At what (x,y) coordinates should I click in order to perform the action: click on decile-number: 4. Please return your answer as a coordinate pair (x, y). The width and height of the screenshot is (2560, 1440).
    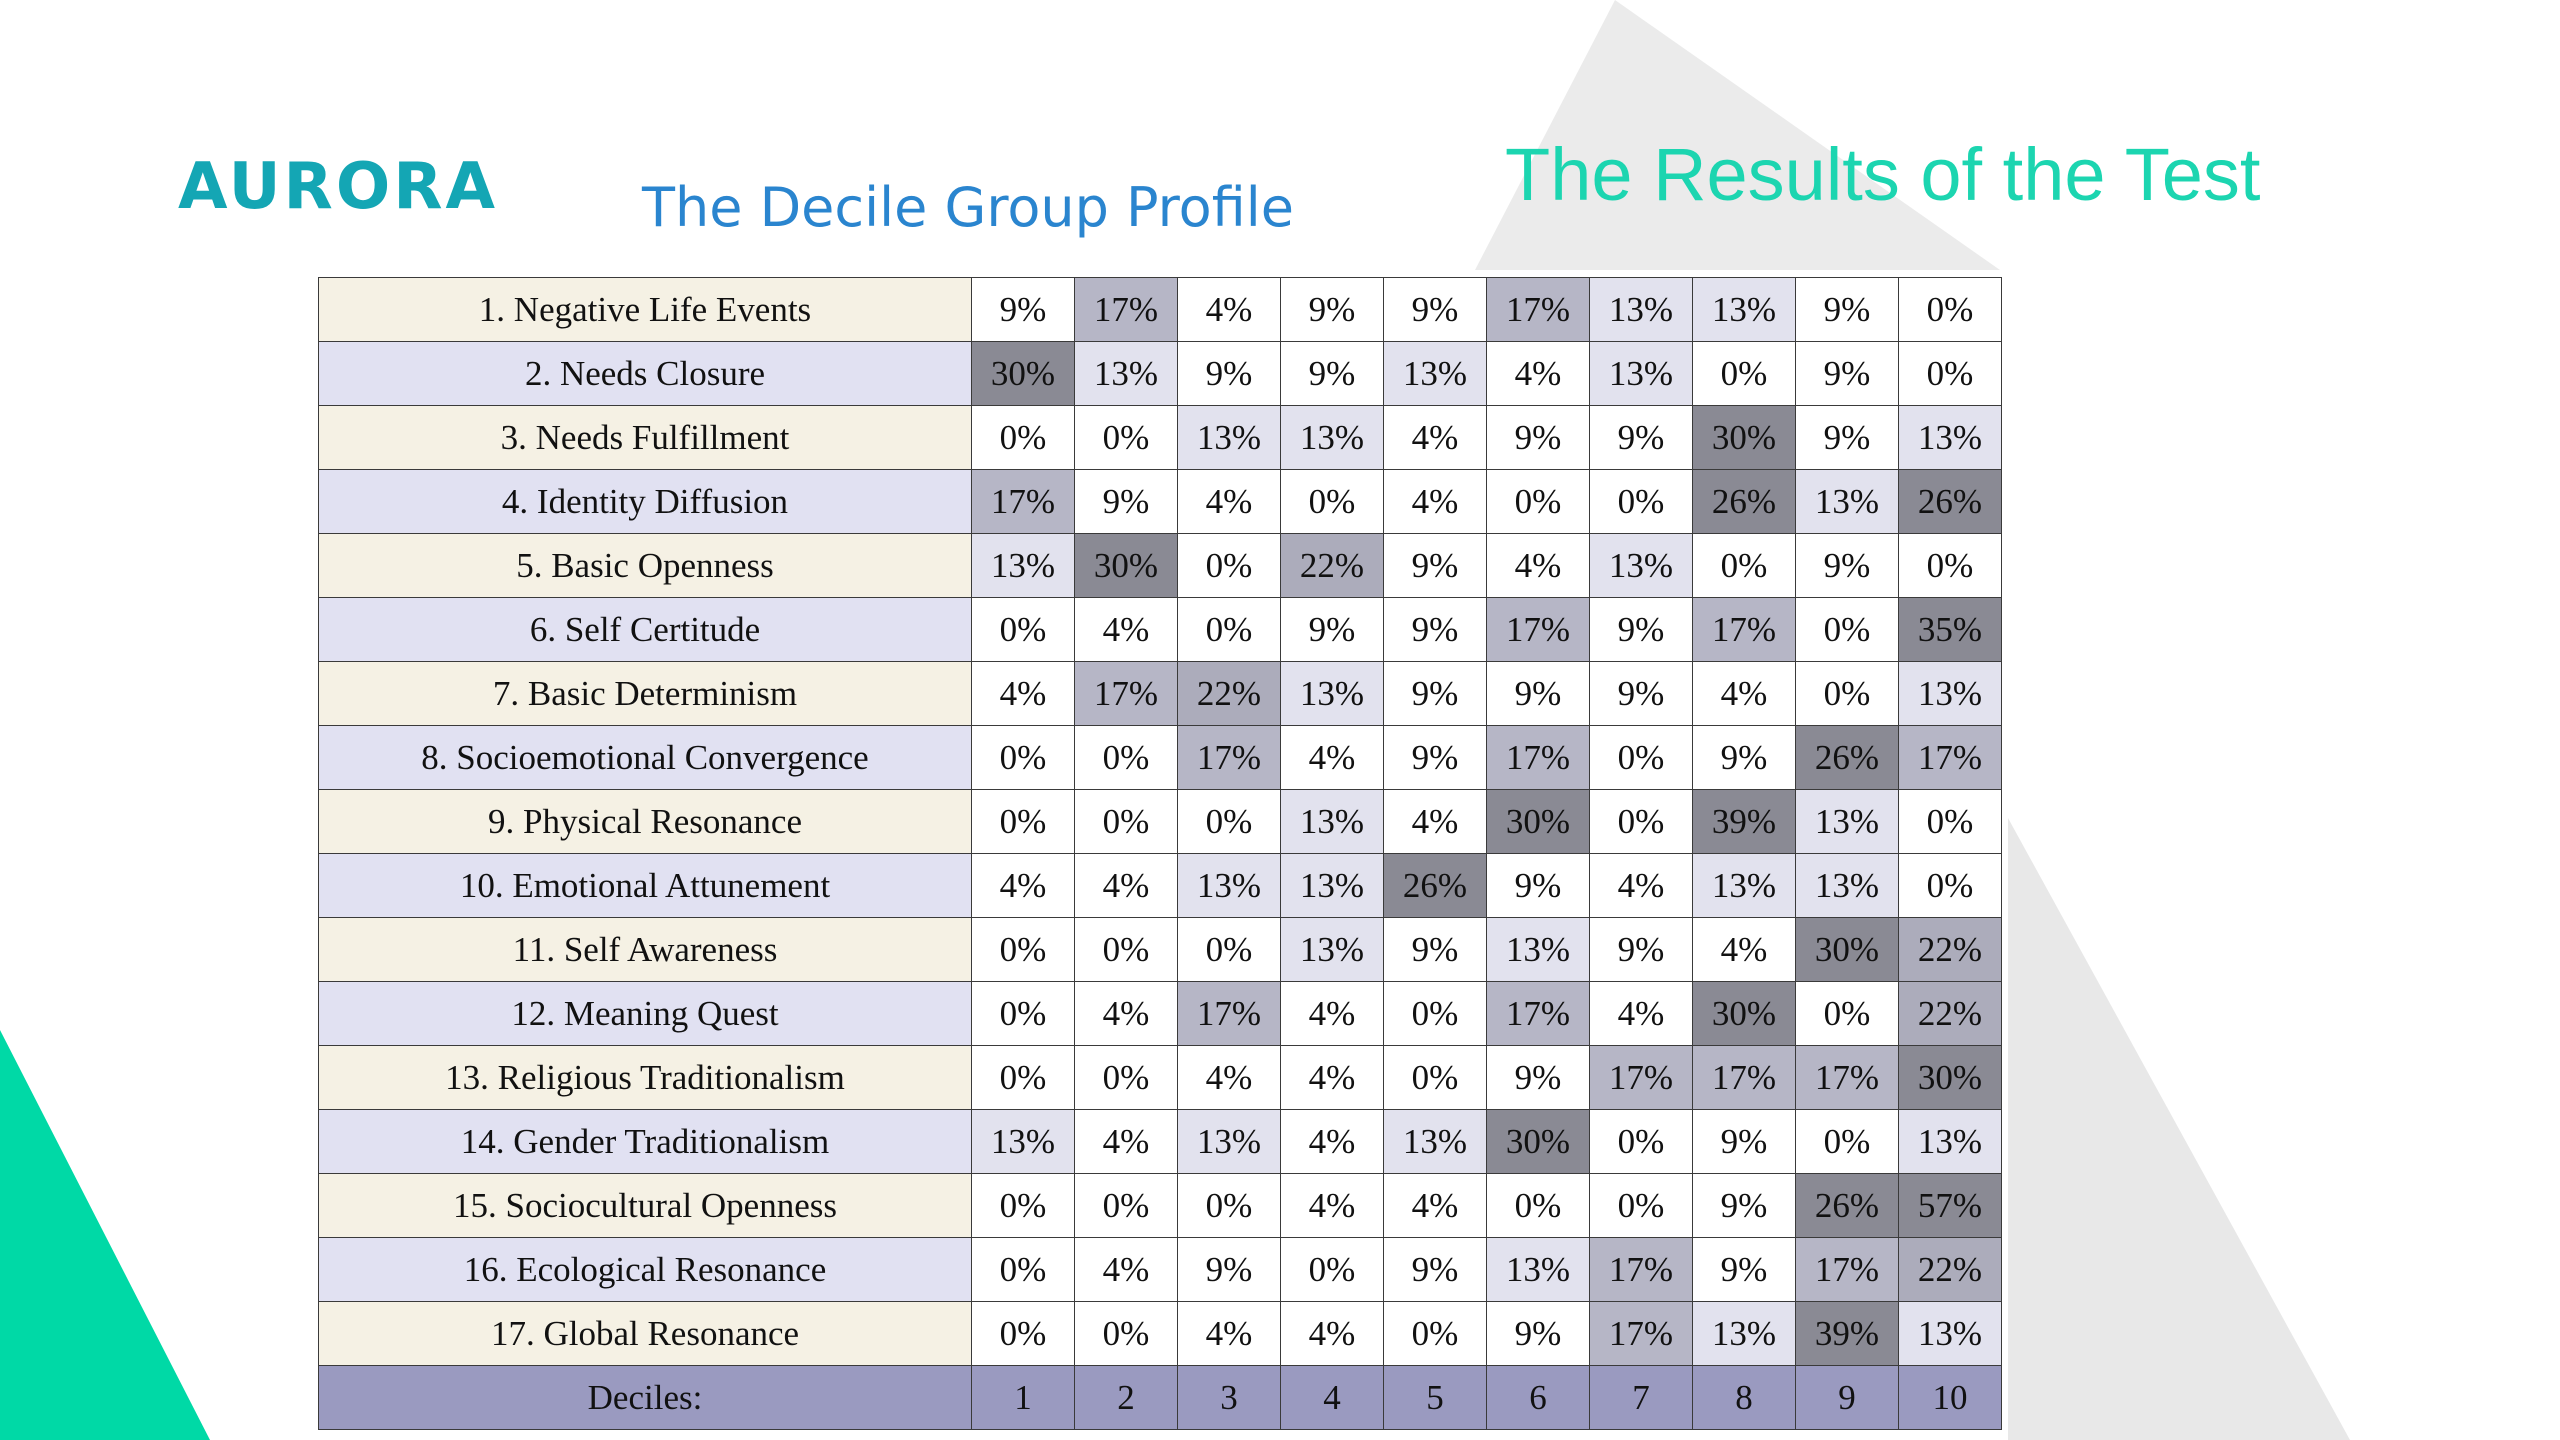
    Looking at the image, I should click on (1332, 1397).